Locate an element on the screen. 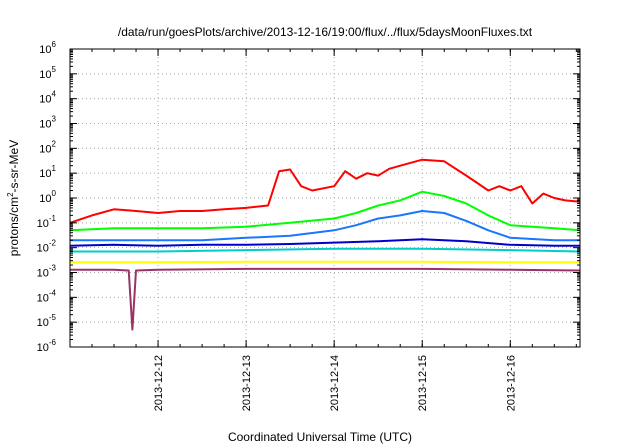  y-axis-label: protons/cm2-s-sr-MeV is located at coordinates (13, 198).